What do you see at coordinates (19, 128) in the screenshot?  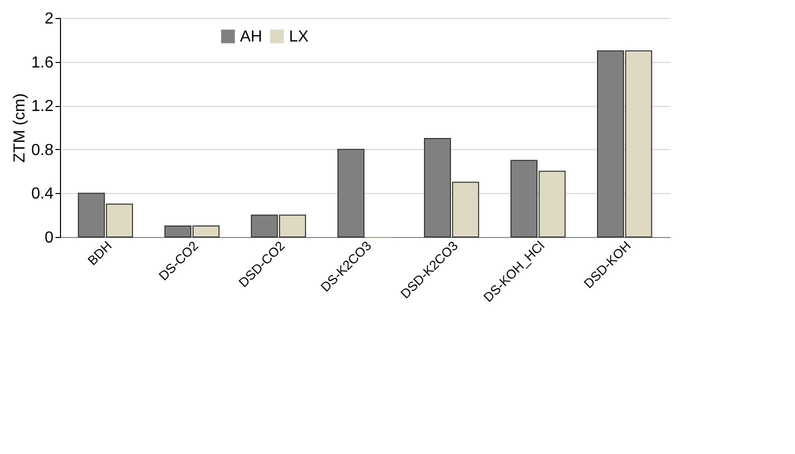 I see `y-axis-title: ZTM (cm)` at bounding box center [19, 128].